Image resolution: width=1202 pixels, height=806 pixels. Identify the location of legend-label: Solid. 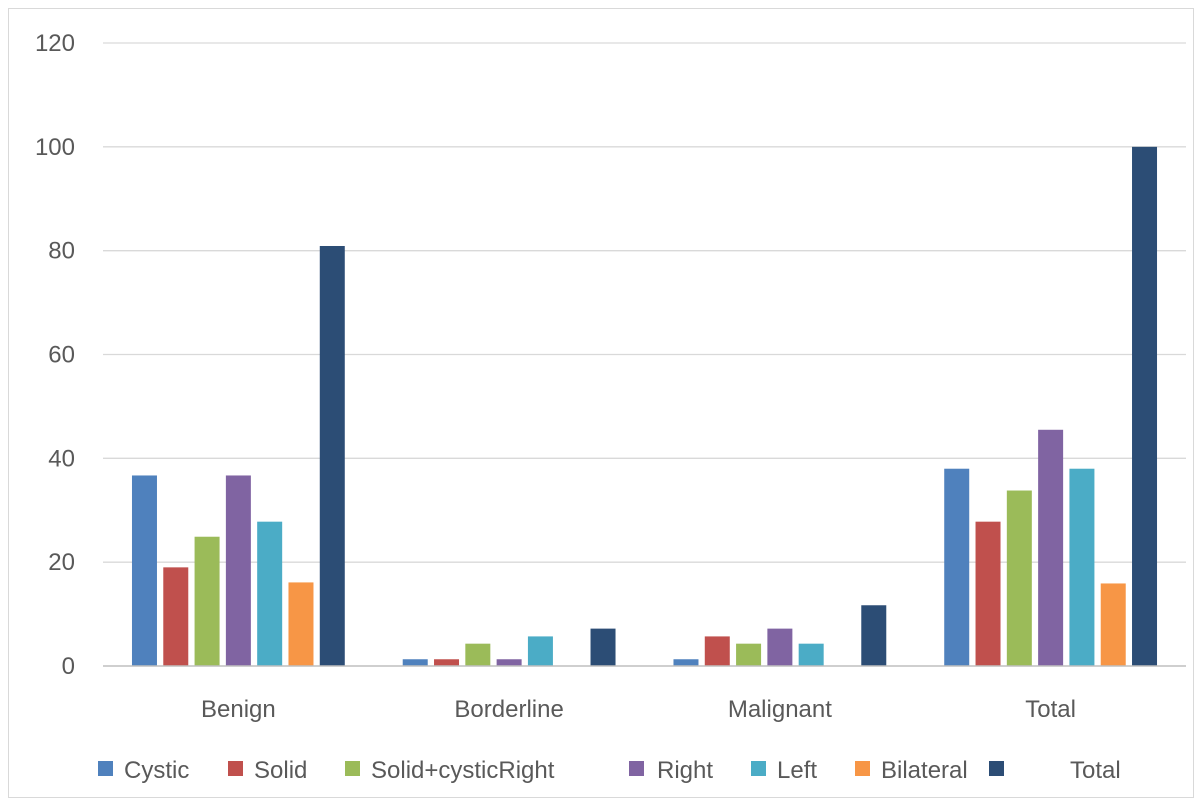
(280, 770).